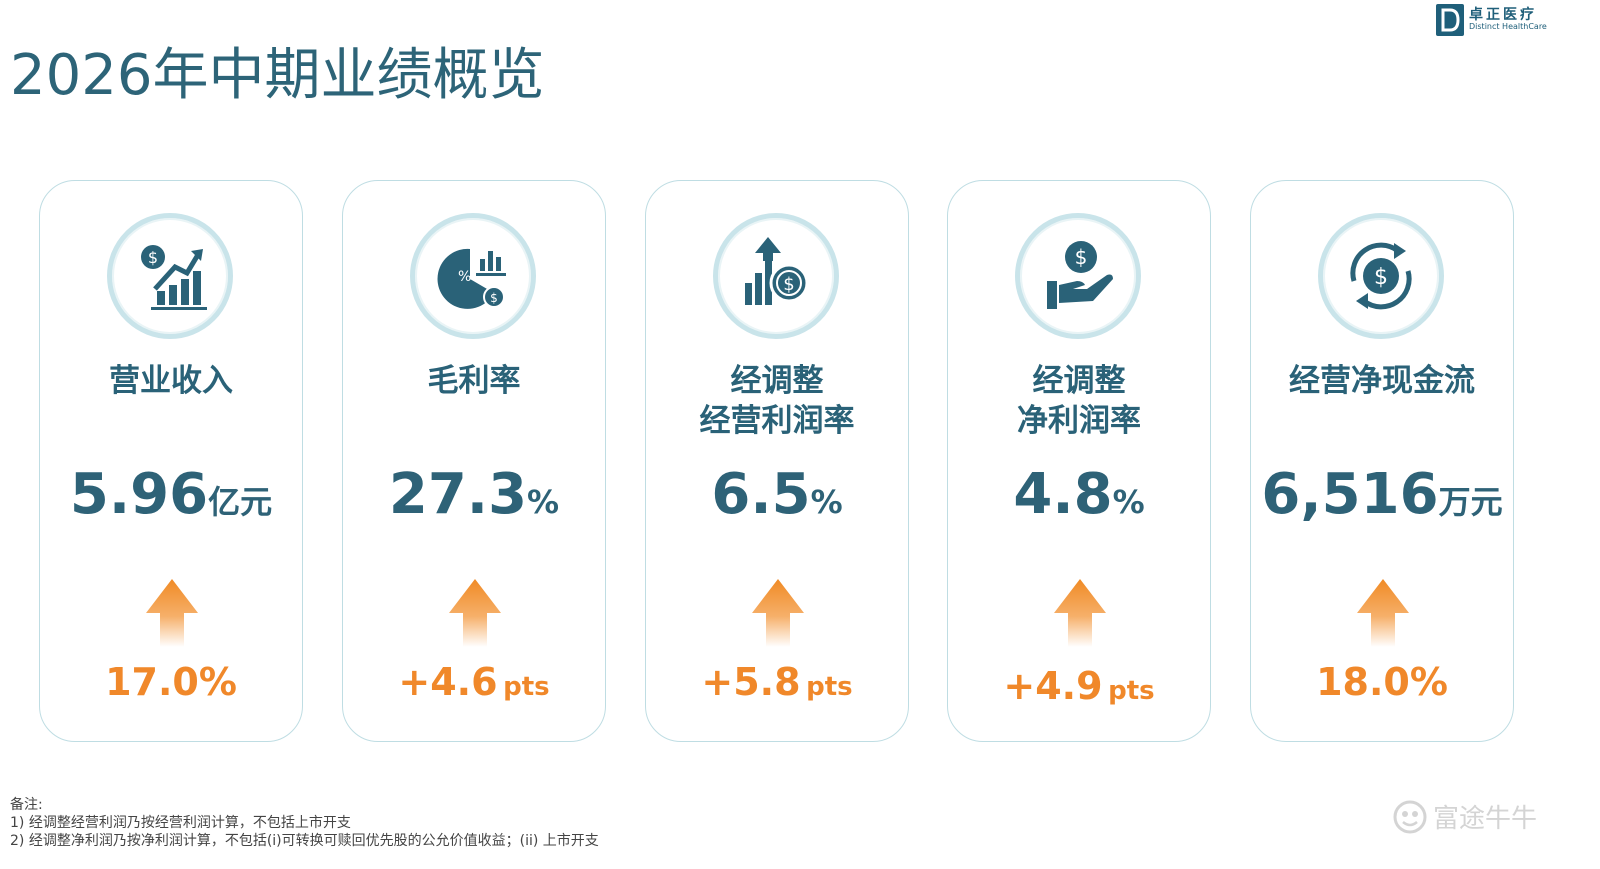 The height and width of the screenshot is (869, 1600). I want to click on metric-value-unit: 万元, so click(1470, 502).